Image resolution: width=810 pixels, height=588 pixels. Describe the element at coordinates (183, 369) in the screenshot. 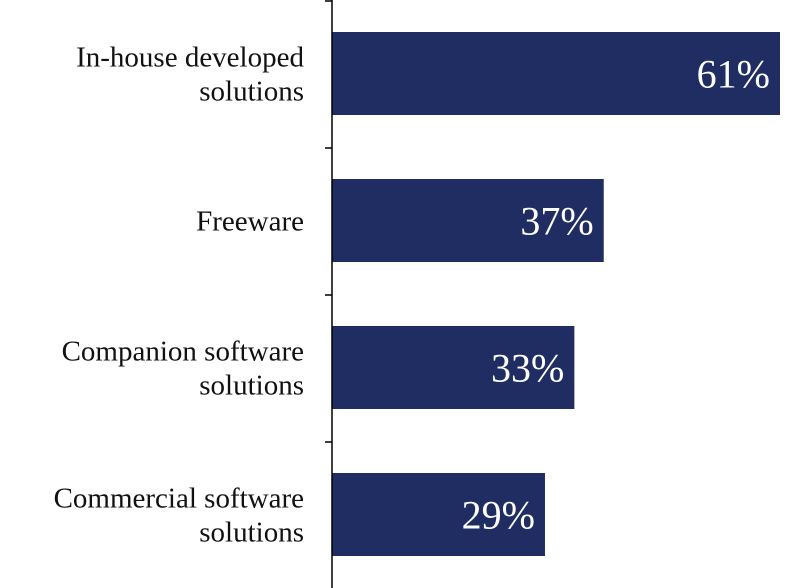

I see `category-label: Companion software solutions` at that location.